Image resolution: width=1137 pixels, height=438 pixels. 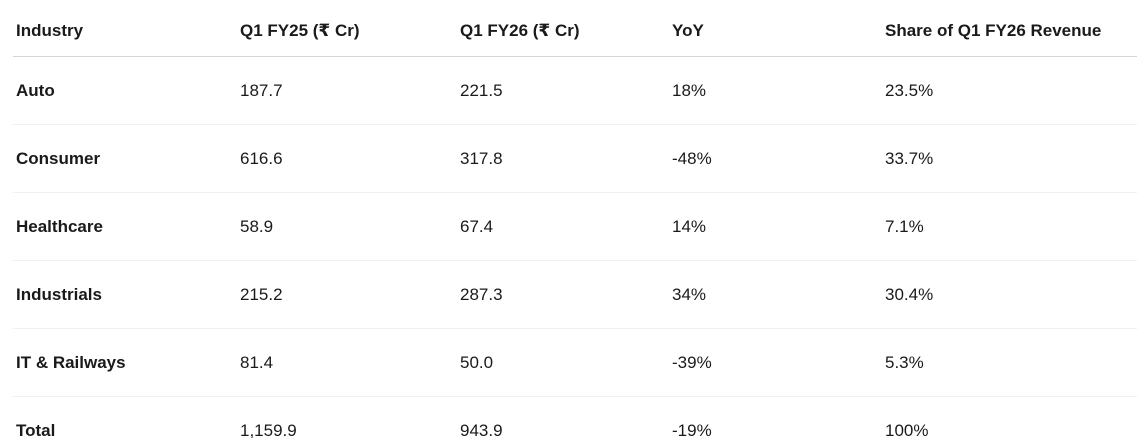 I want to click on cell-q1-fy25: 1,159.9, so click(x=268, y=429).